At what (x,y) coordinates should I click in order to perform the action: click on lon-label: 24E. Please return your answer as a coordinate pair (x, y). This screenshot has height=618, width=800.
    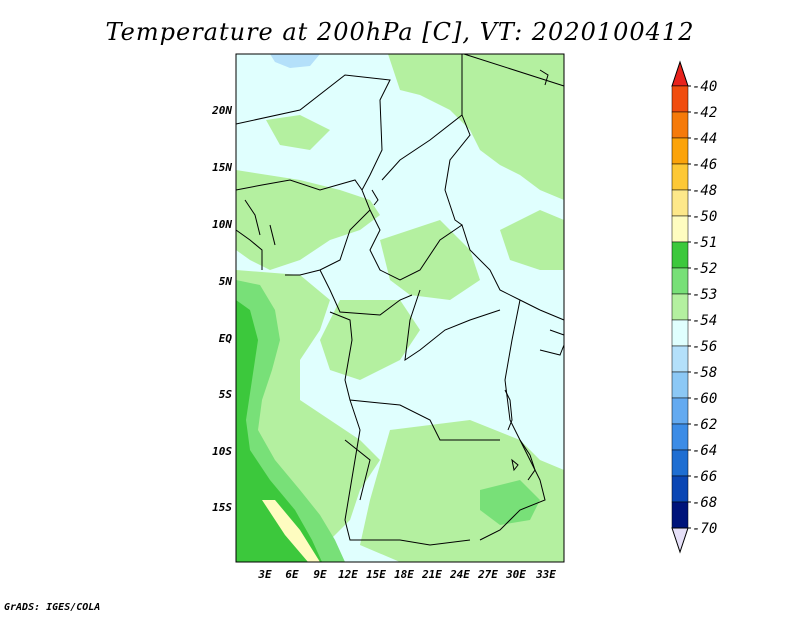
    Looking at the image, I should click on (459, 574).